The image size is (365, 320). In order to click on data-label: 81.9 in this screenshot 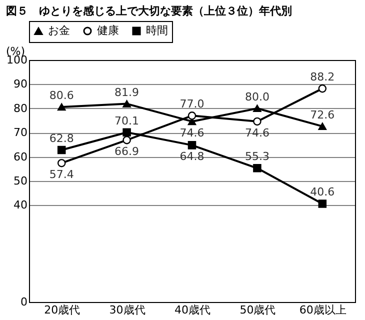, I will do `click(127, 92)`.